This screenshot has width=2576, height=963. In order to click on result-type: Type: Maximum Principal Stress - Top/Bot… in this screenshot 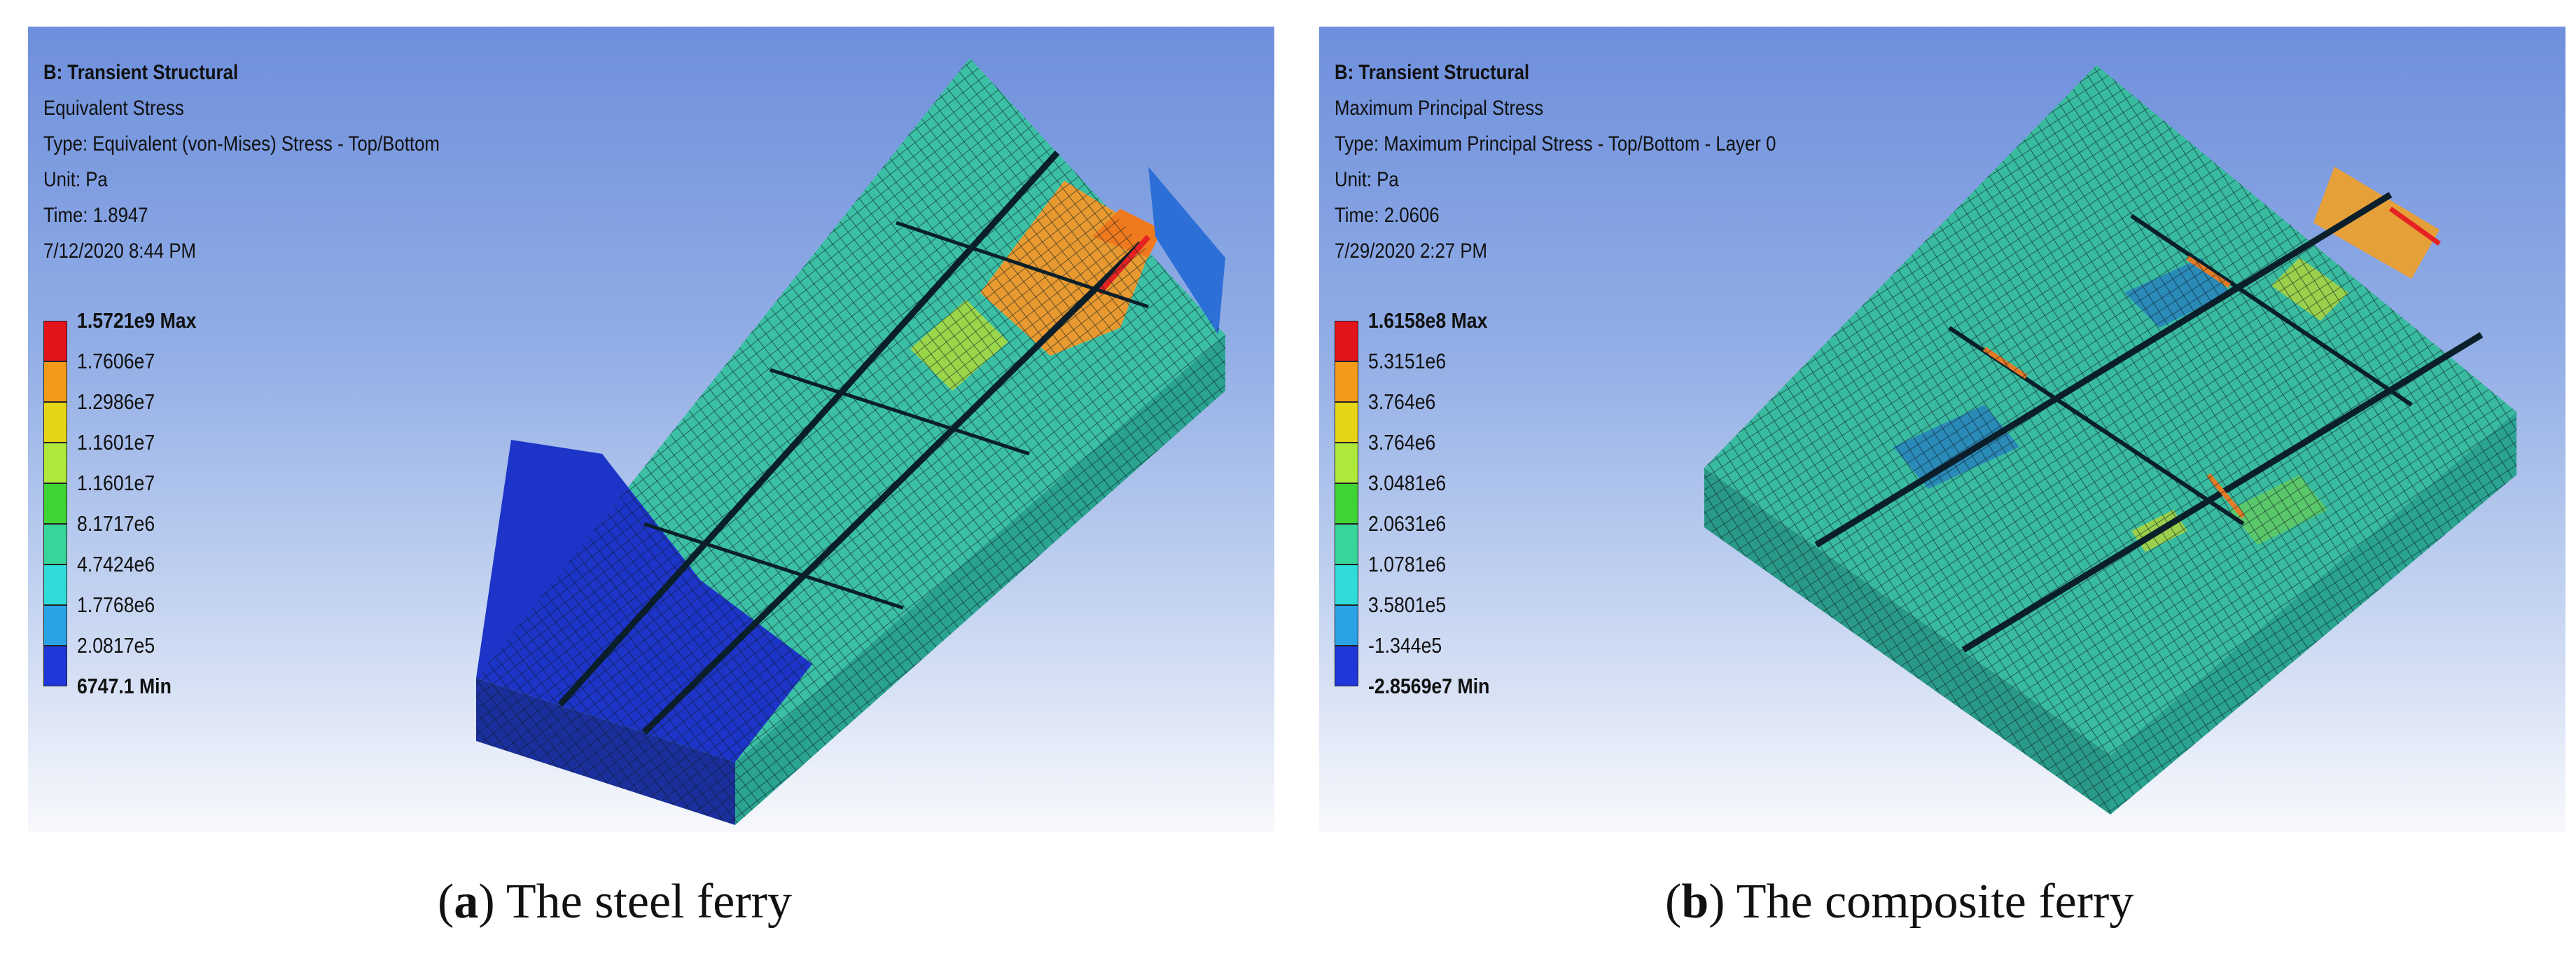, I will do `click(1555, 143)`.